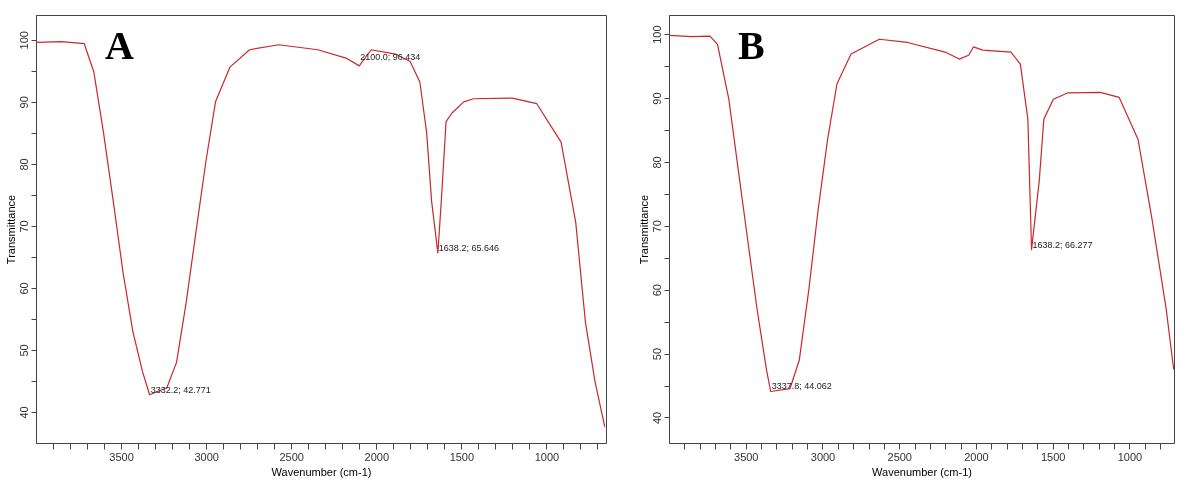 This screenshot has width=1203, height=490. What do you see at coordinates (119, 45) in the screenshot?
I see `chart-title: A` at bounding box center [119, 45].